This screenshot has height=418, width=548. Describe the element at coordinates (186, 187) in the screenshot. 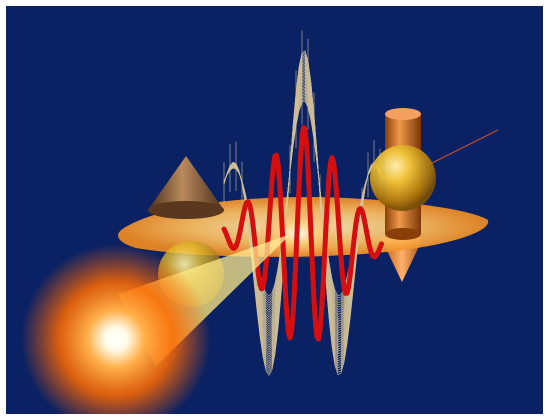

I see `brown-cone` at that location.